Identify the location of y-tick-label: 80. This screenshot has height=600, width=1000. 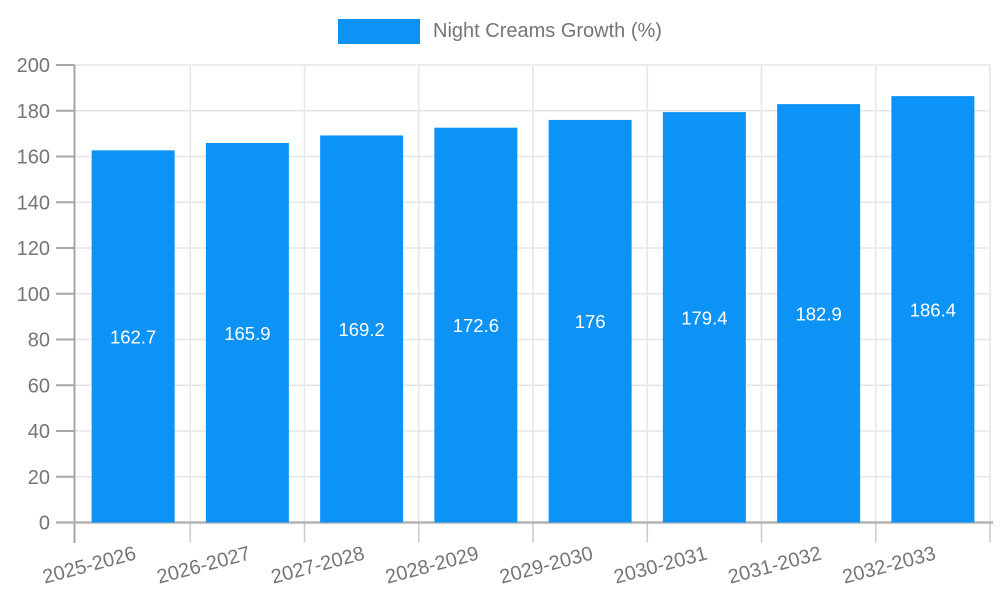
(39, 341).